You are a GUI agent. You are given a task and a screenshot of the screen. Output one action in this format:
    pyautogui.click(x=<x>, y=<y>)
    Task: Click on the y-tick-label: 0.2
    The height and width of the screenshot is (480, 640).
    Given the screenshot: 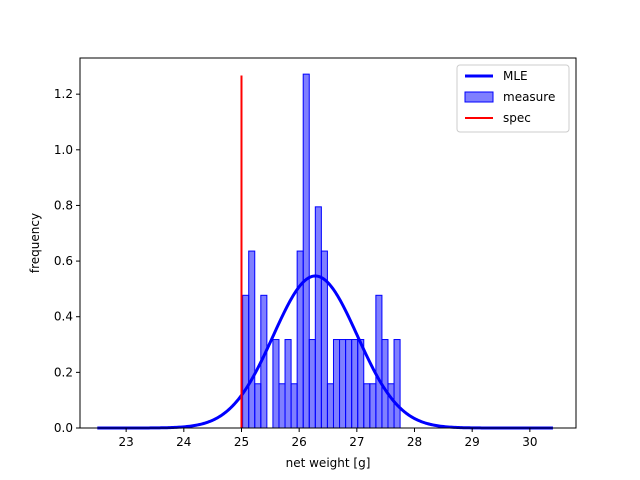 What is the action you would take?
    pyautogui.click(x=63, y=372)
    